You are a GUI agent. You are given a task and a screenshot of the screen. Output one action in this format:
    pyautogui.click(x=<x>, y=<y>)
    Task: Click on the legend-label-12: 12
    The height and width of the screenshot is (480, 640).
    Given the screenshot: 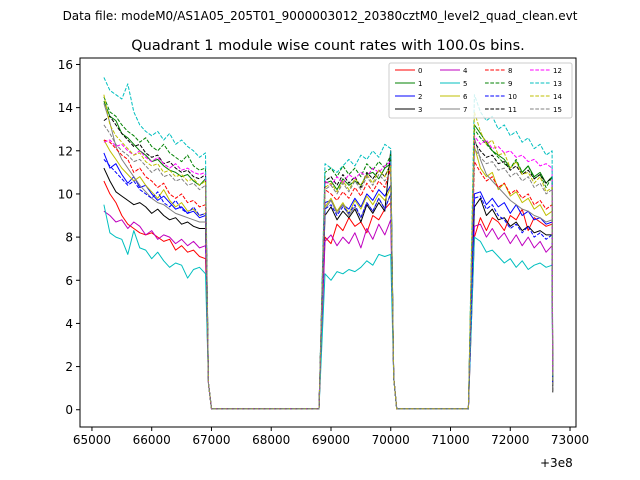 What is the action you would take?
    pyautogui.click(x=557, y=71)
    